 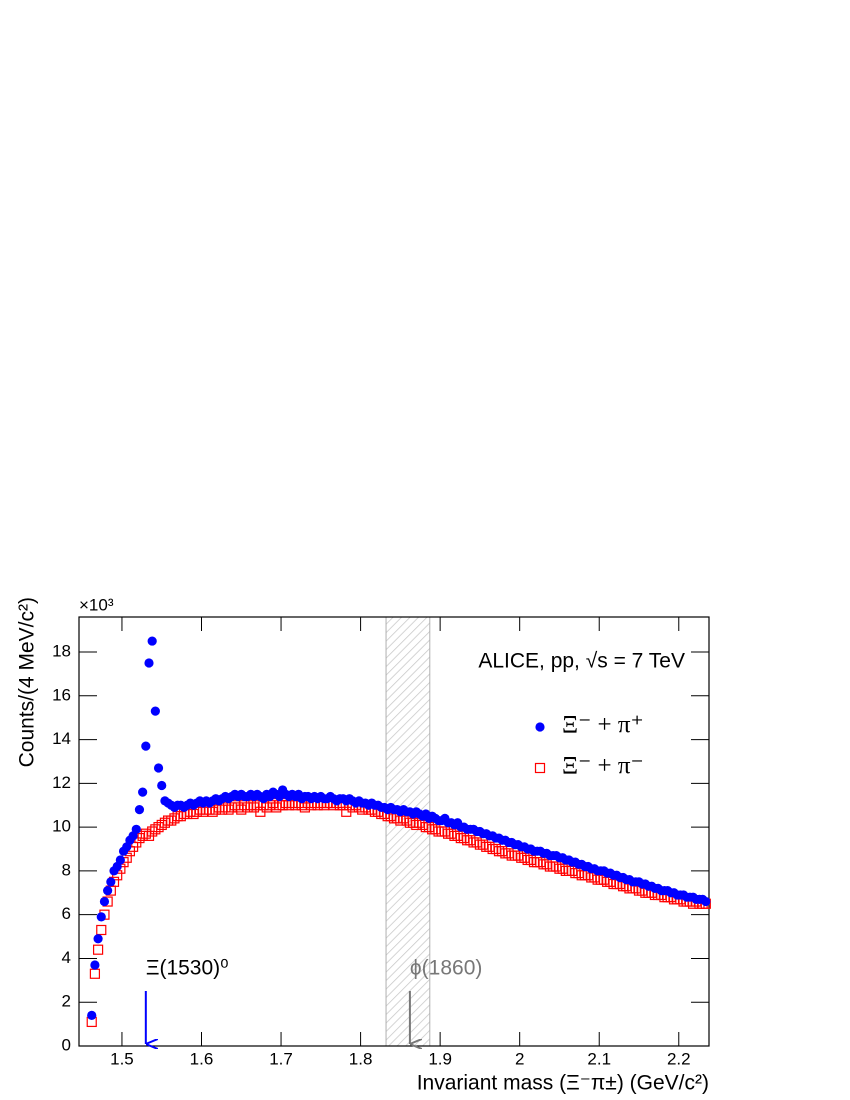 What do you see at coordinates (563, 1083) in the screenshot?
I see `x-axis-title: Invariant mass (Ξ⁻π±) (GeV/c²)` at bounding box center [563, 1083].